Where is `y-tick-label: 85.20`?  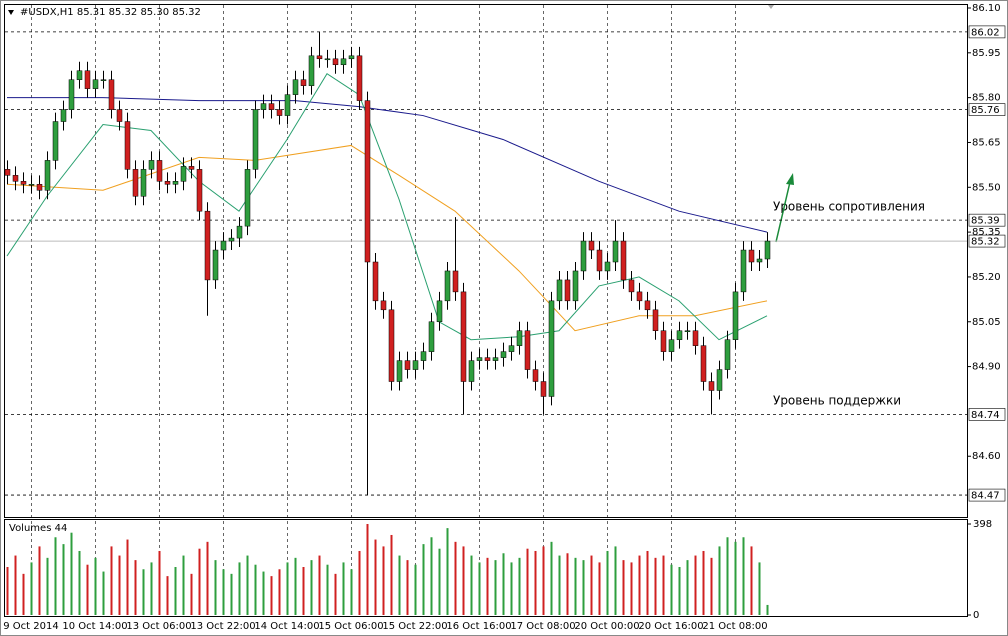
y-tick-label: 85.20 is located at coordinates (986, 277).